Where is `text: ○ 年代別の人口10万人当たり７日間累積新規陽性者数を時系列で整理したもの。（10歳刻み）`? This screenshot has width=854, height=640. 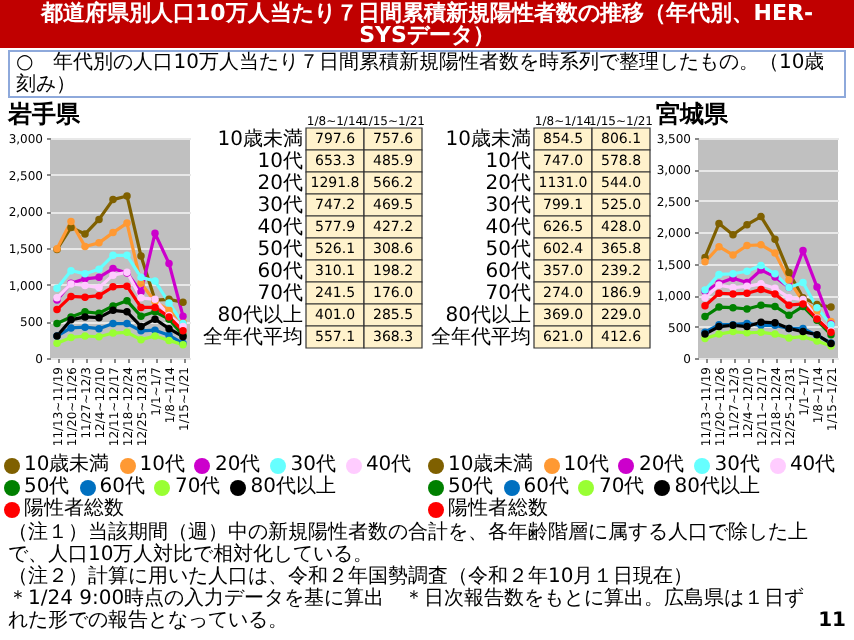 text: ○ 年代別の人口10万人当たり７日間累積新規陽性者数を時系列で整理したもの。（10歳刻み） is located at coordinates (427, 74).